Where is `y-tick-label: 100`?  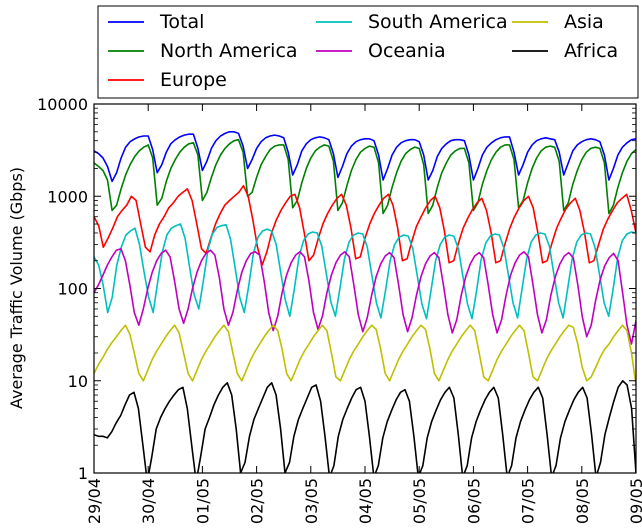
y-tick-label: 100 is located at coordinates (72, 289).